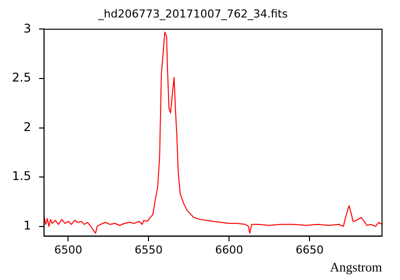 The width and height of the screenshot is (400, 280). I want to click on x-tick-label: 6650, so click(310, 250).